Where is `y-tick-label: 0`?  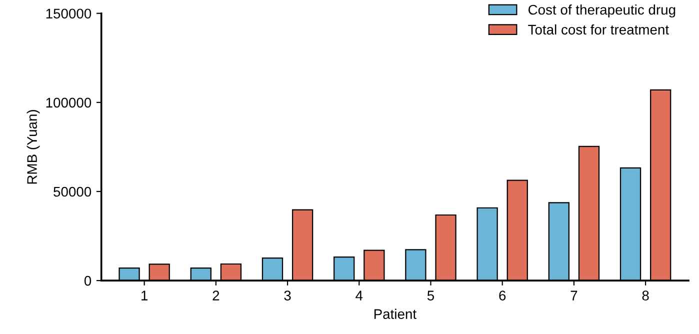
y-tick-label: 0 is located at coordinates (88, 281).